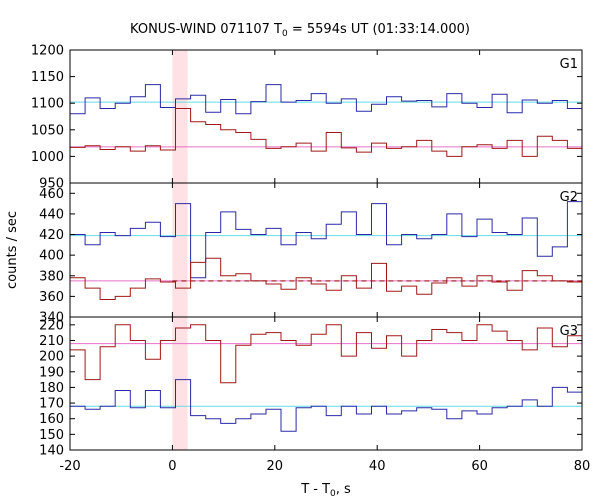 This screenshot has width=600, height=500. I want to click on x-axis-label: T - T0, s, so click(325, 490).